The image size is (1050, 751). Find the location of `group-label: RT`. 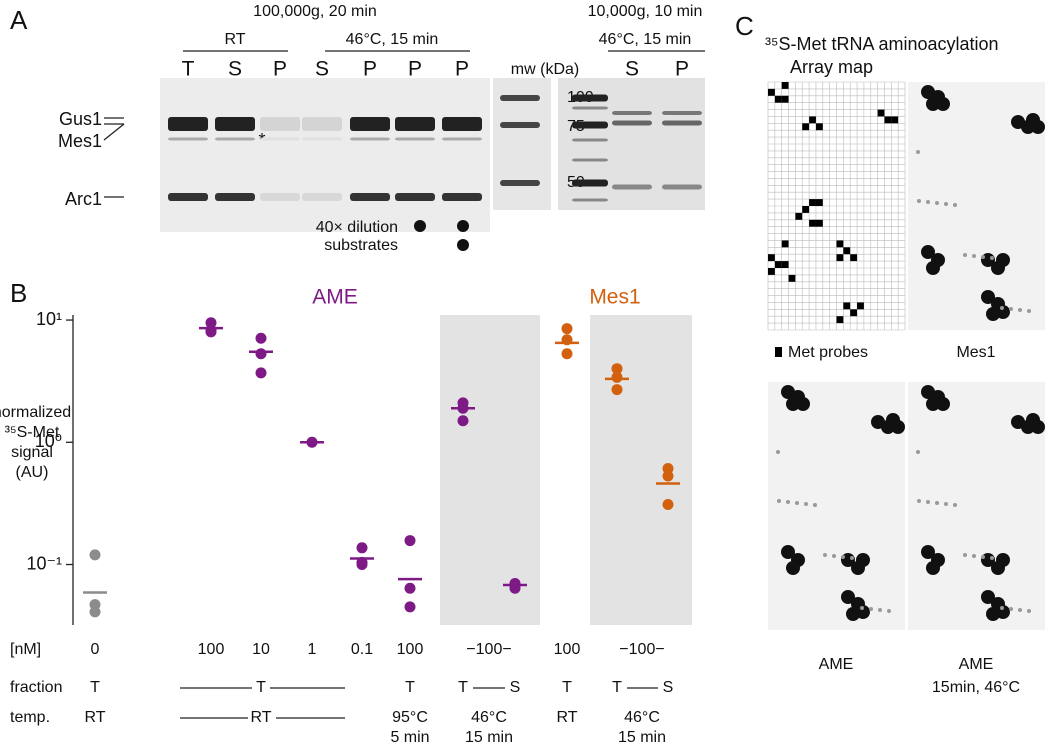

group-label: RT is located at coordinates (234, 39).